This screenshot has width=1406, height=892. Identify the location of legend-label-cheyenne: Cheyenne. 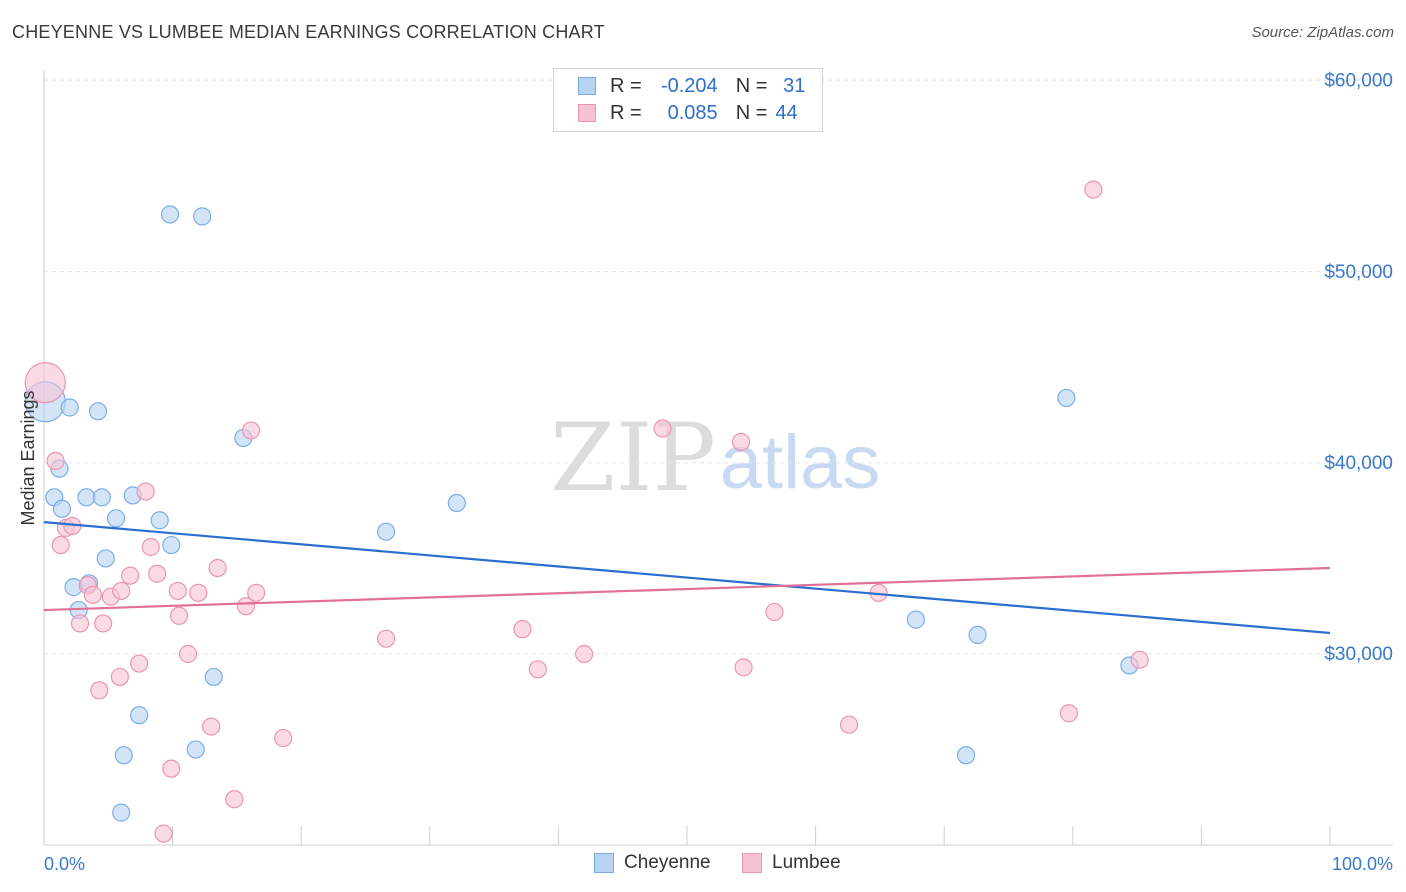
(667, 862).